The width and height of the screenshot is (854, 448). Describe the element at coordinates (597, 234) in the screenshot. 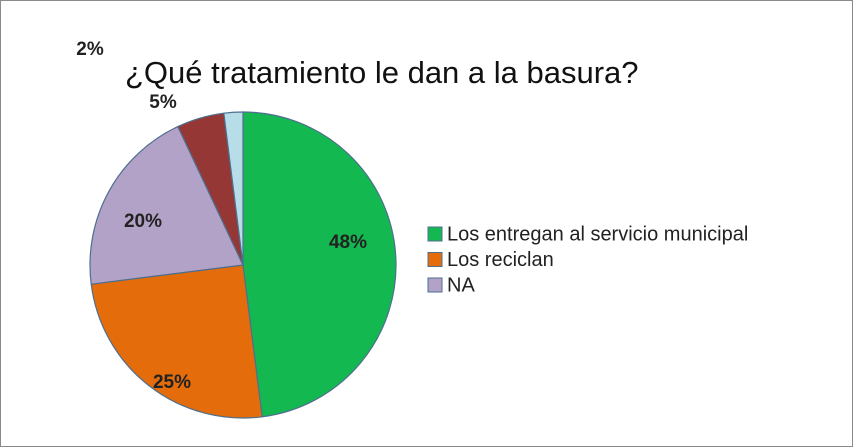

I see `legend-label: Los entregan al servicio municipal` at that location.